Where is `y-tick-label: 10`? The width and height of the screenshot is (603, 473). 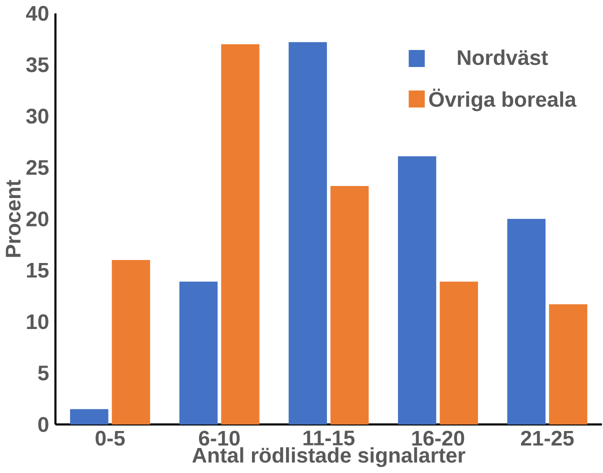 y-tick-label: 10 is located at coordinates (37, 322).